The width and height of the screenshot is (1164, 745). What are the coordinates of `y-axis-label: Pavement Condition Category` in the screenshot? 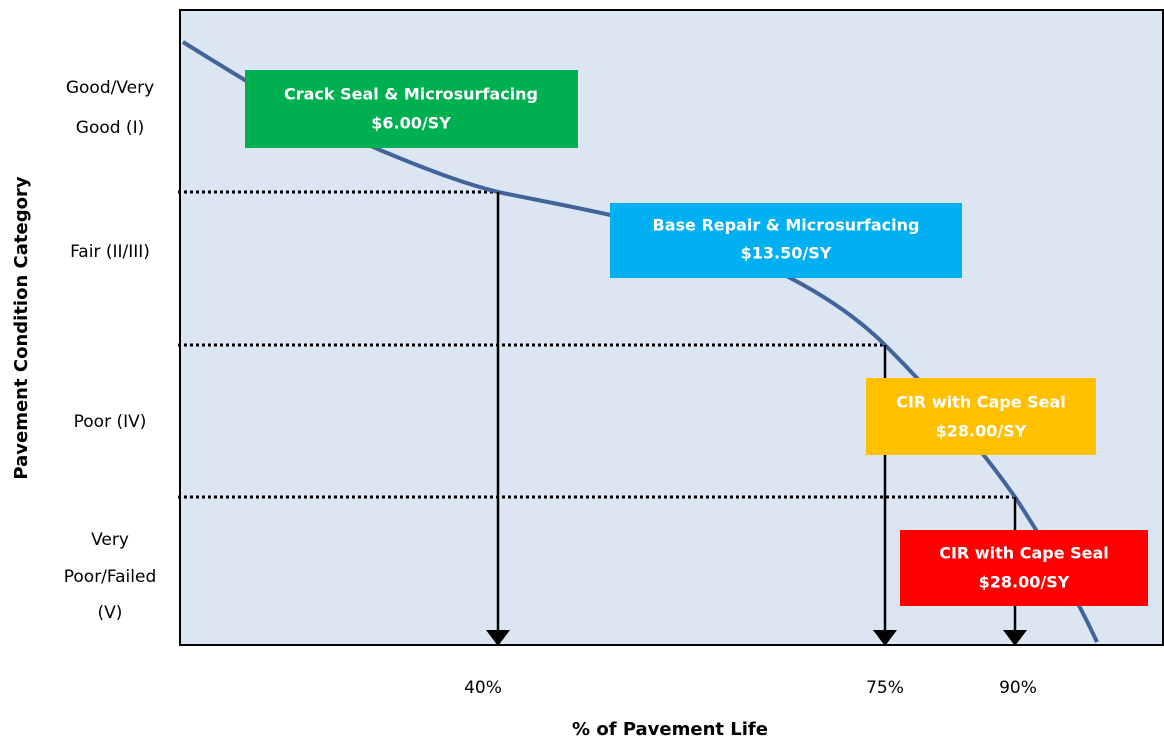 It's located at (21, 327).